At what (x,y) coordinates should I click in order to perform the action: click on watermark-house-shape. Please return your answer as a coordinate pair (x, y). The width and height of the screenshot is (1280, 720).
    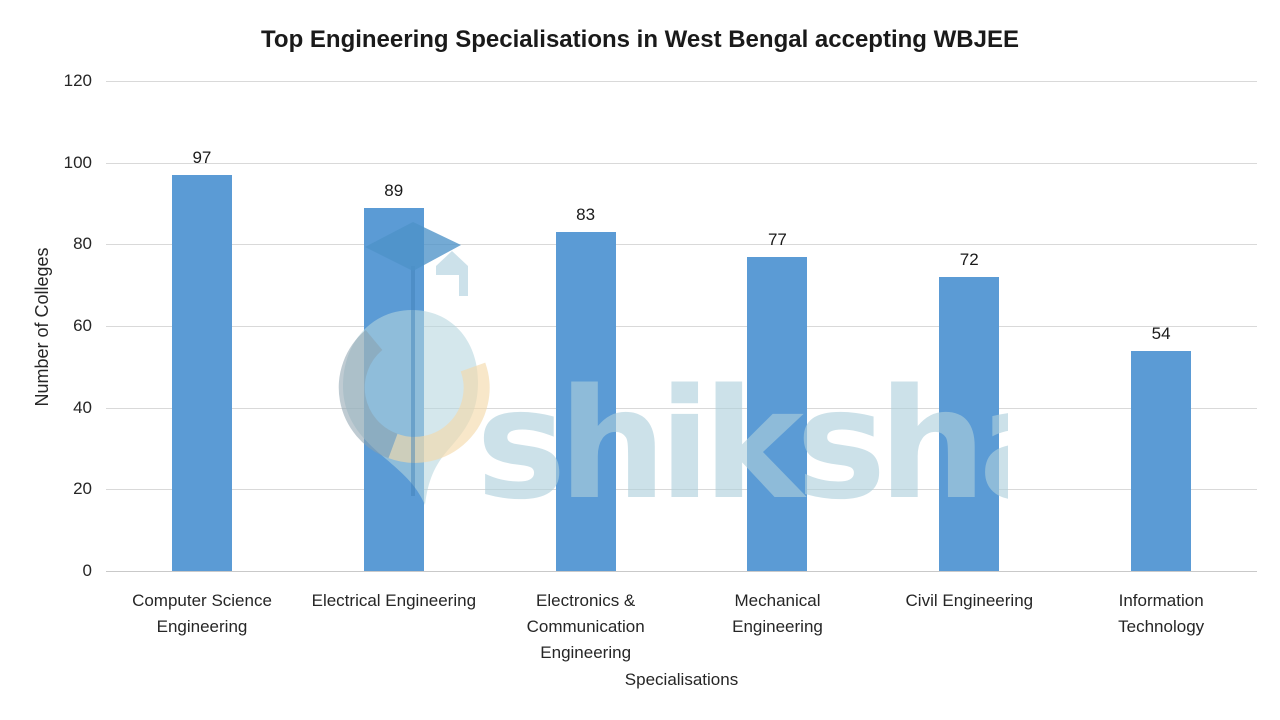
    Looking at the image, I should click on (452, 273).